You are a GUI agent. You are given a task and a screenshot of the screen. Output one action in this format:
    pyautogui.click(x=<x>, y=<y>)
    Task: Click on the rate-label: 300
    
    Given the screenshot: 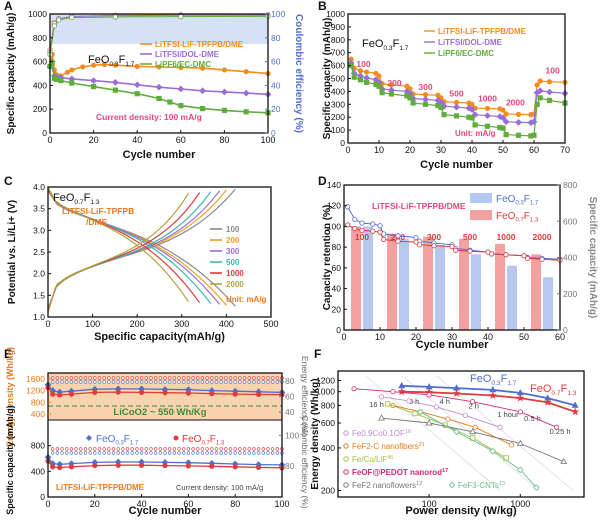 What is the action you would take?
    pyautogui.click(x=434, y=237)
    